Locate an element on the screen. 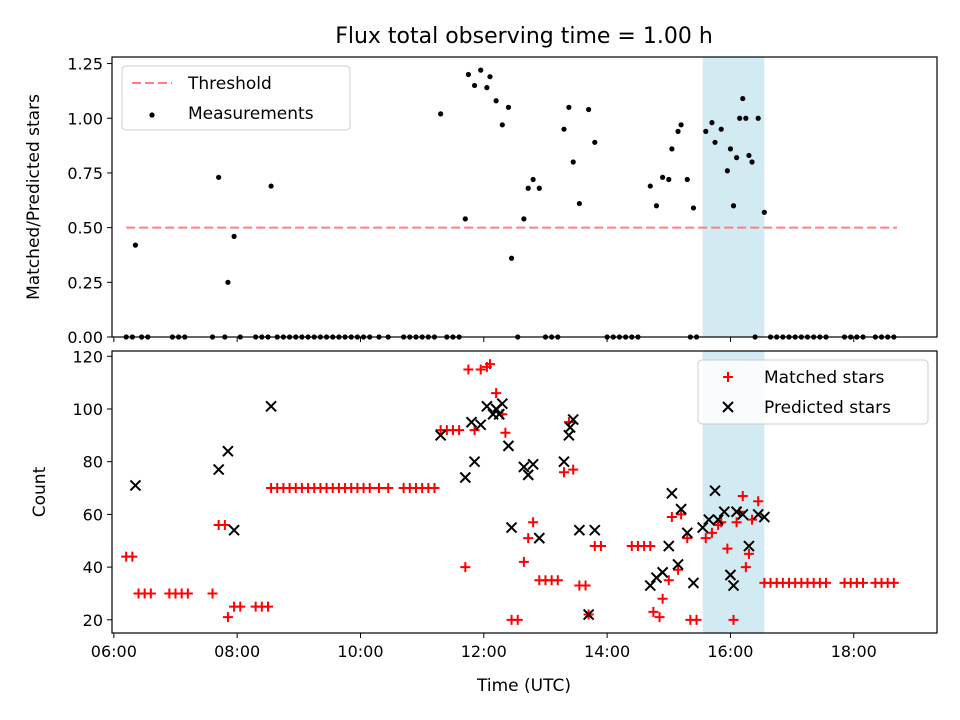 Image resolution: width=960 pixels, height=720 pixels. y-axis-label: Count is located at coordinates (40, 491).